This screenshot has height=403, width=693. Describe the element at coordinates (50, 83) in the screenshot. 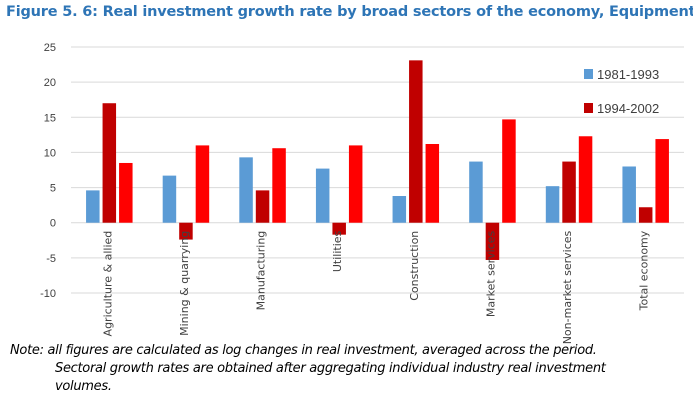

I see `y-tick-label: 20` at that location.